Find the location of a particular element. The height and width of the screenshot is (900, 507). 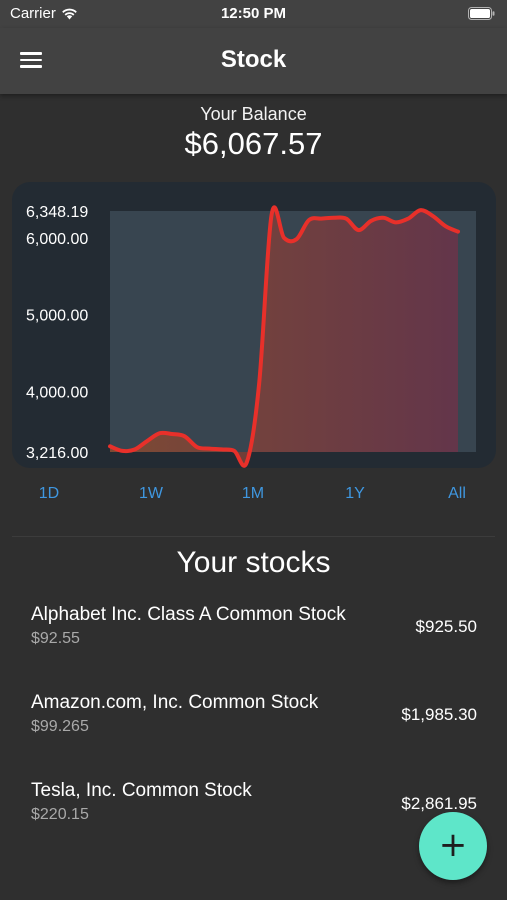

divider is located at coordinates (253, 536).